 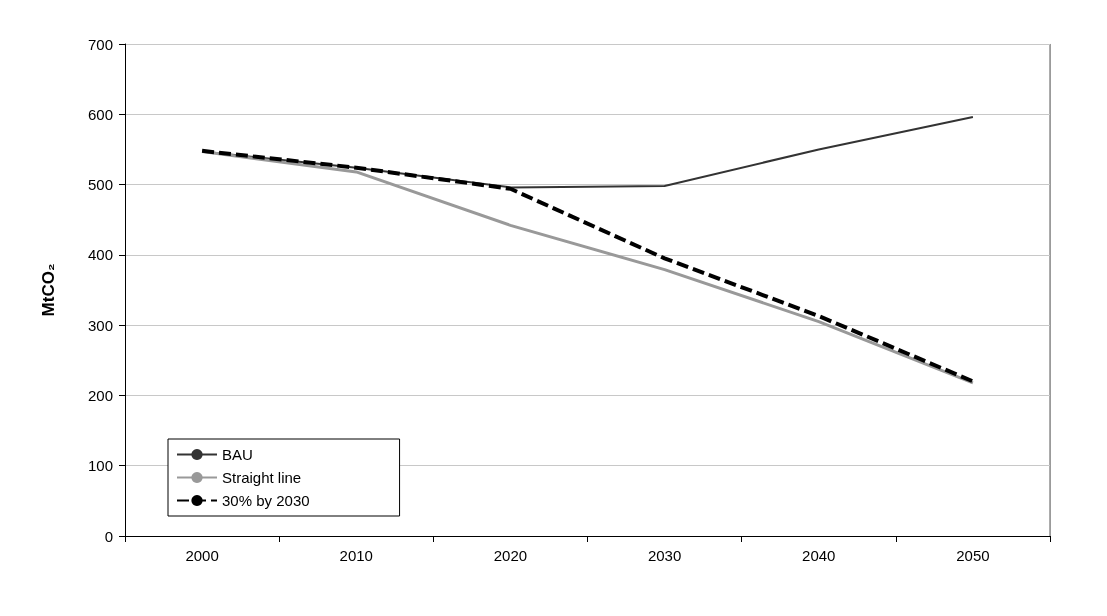 What do you see at coordinates (100, 325) in the screenshot?
I see `y-tick-label: 300` at bounding box center [100, 325].